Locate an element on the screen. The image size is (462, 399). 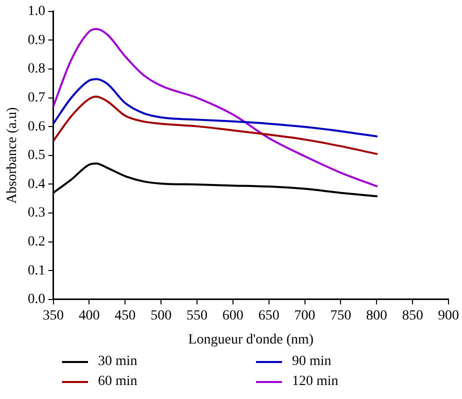
y-tick-label: 0.3 is located at coordinates (37, 213).